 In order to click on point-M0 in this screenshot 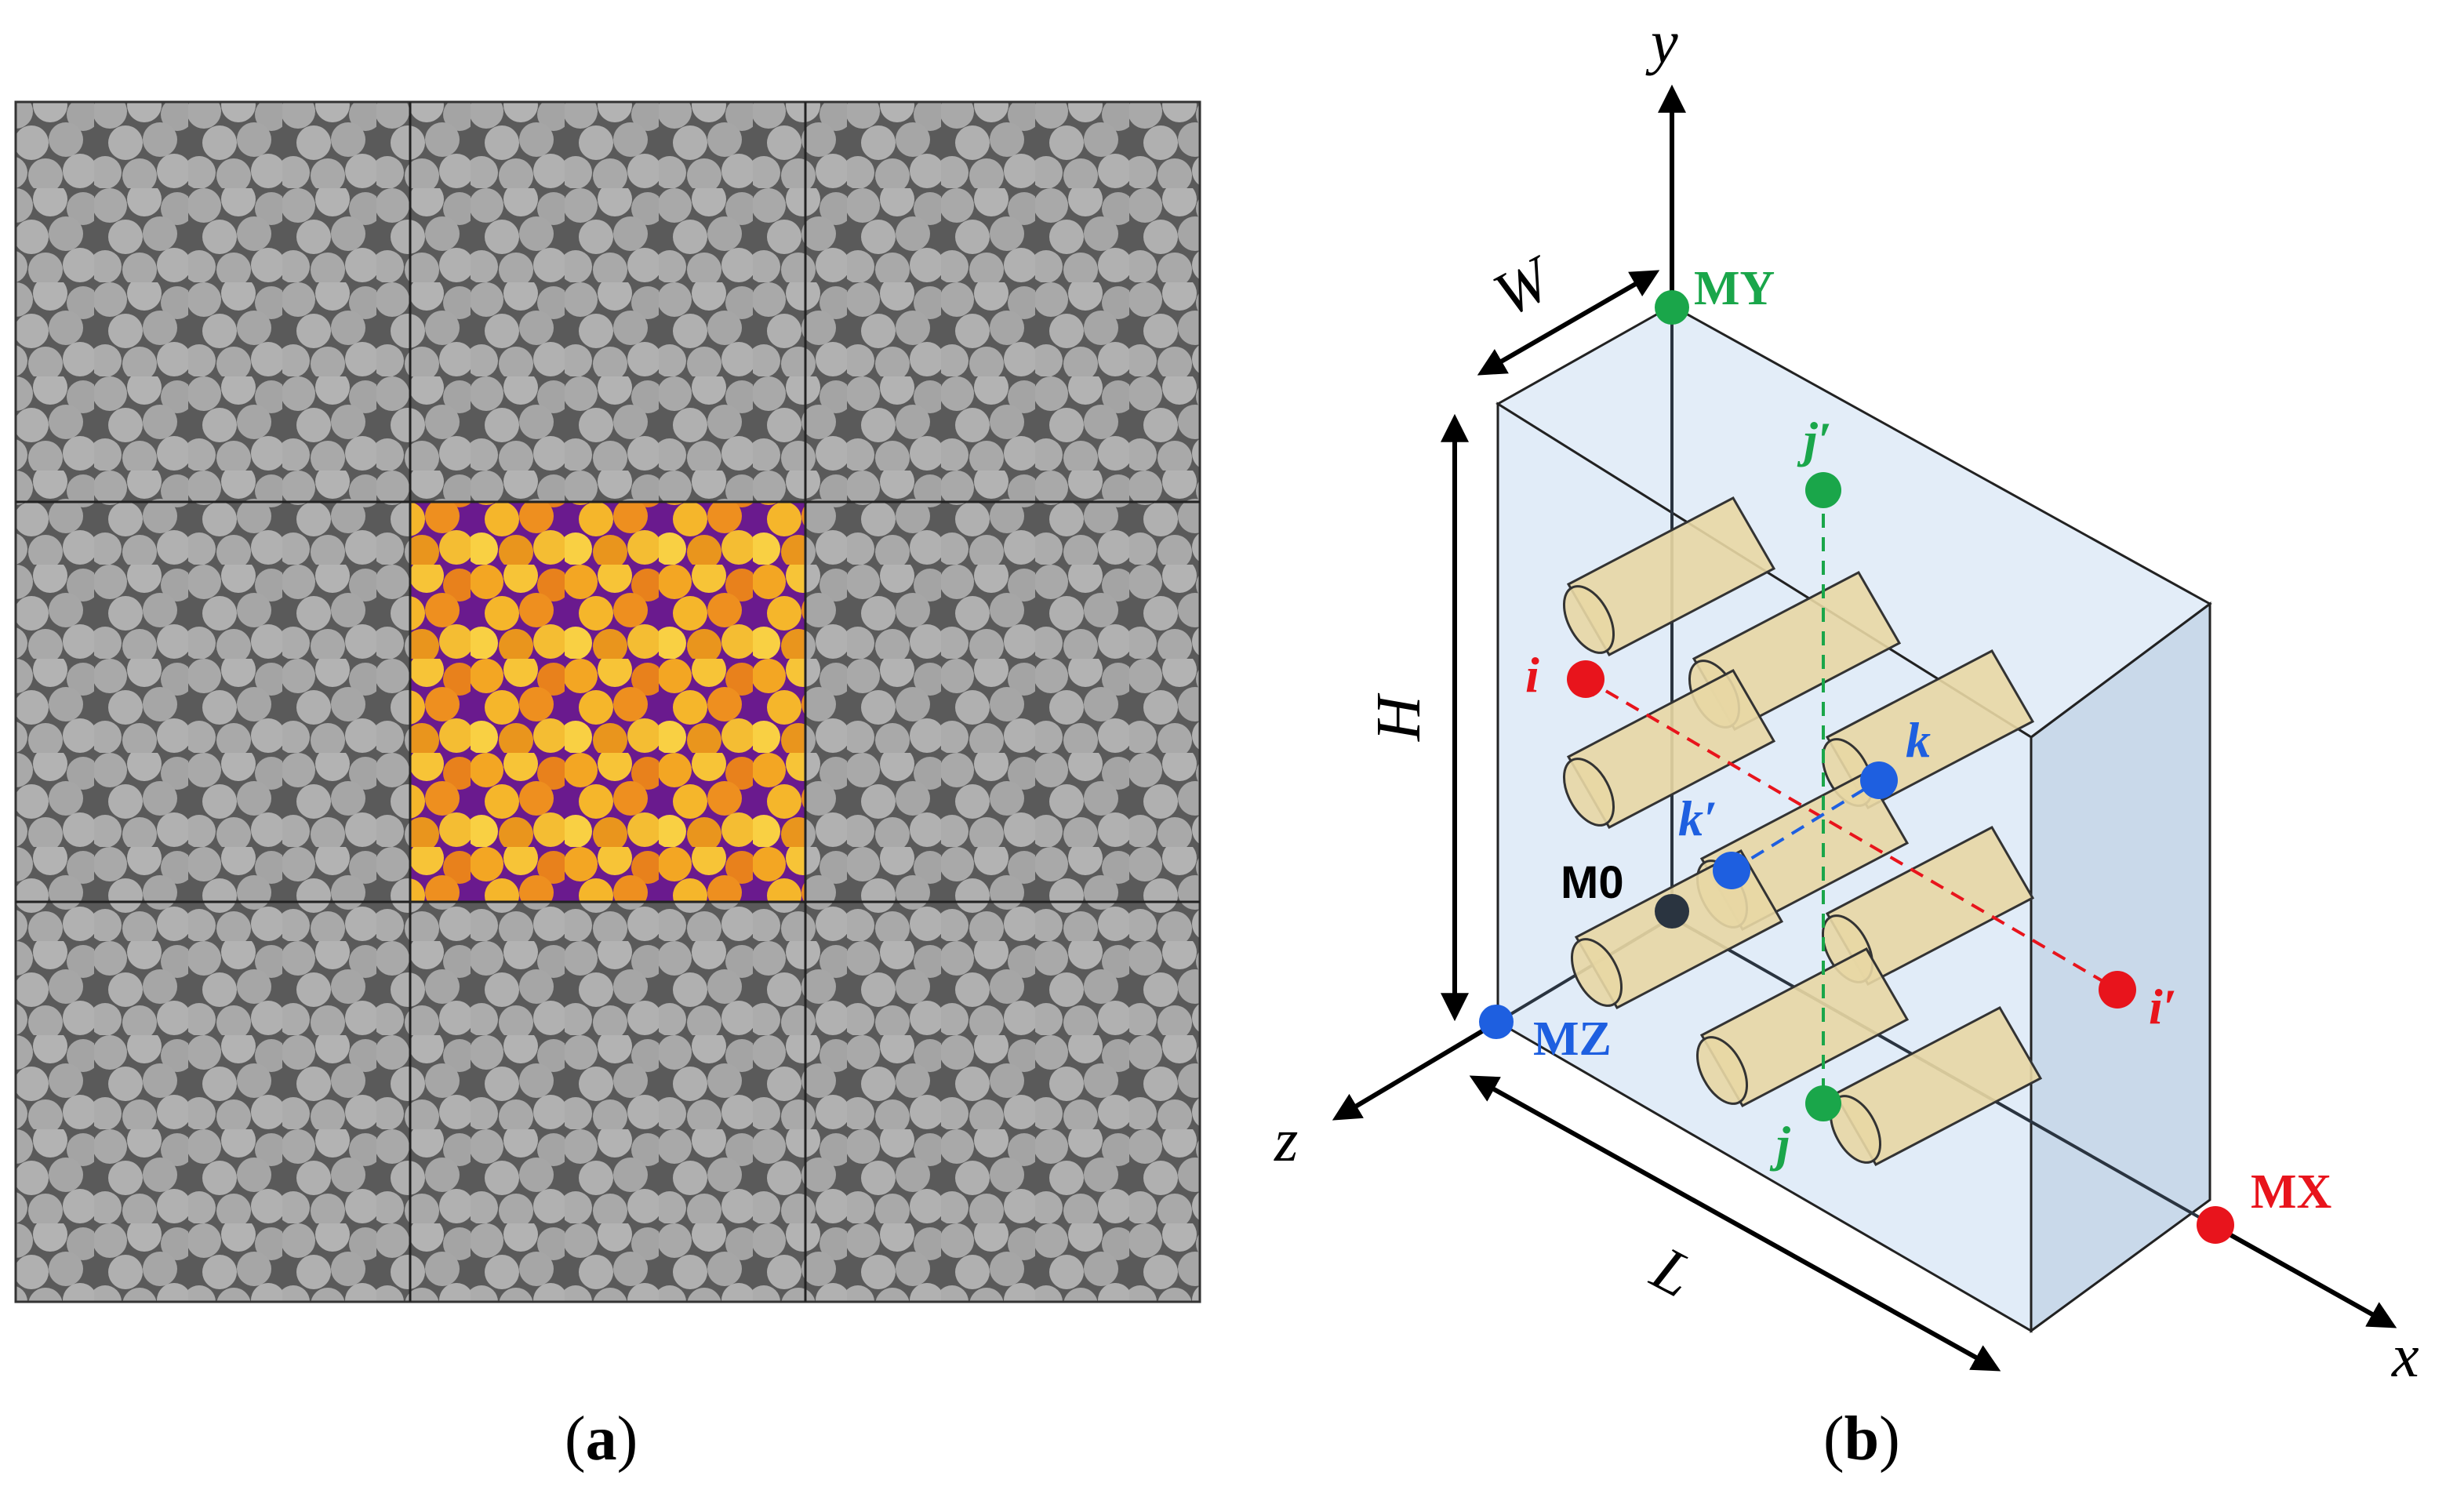, I will do `click(1672, 911)`.